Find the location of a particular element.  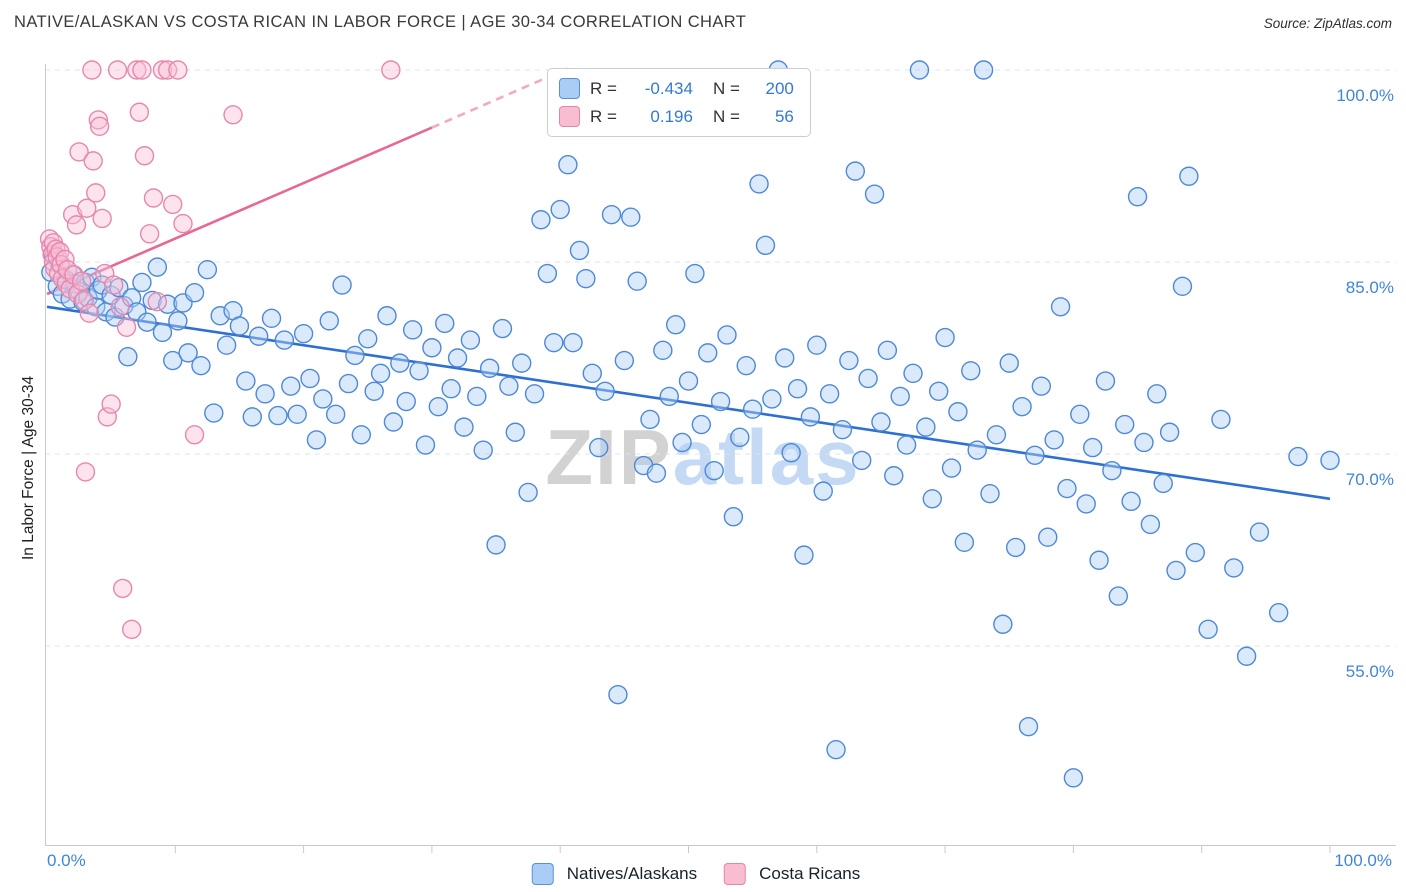

correlation-legend: R = -0.434 N = 200 R = 0.196 N = 56 is located at coordinates (679, 102).